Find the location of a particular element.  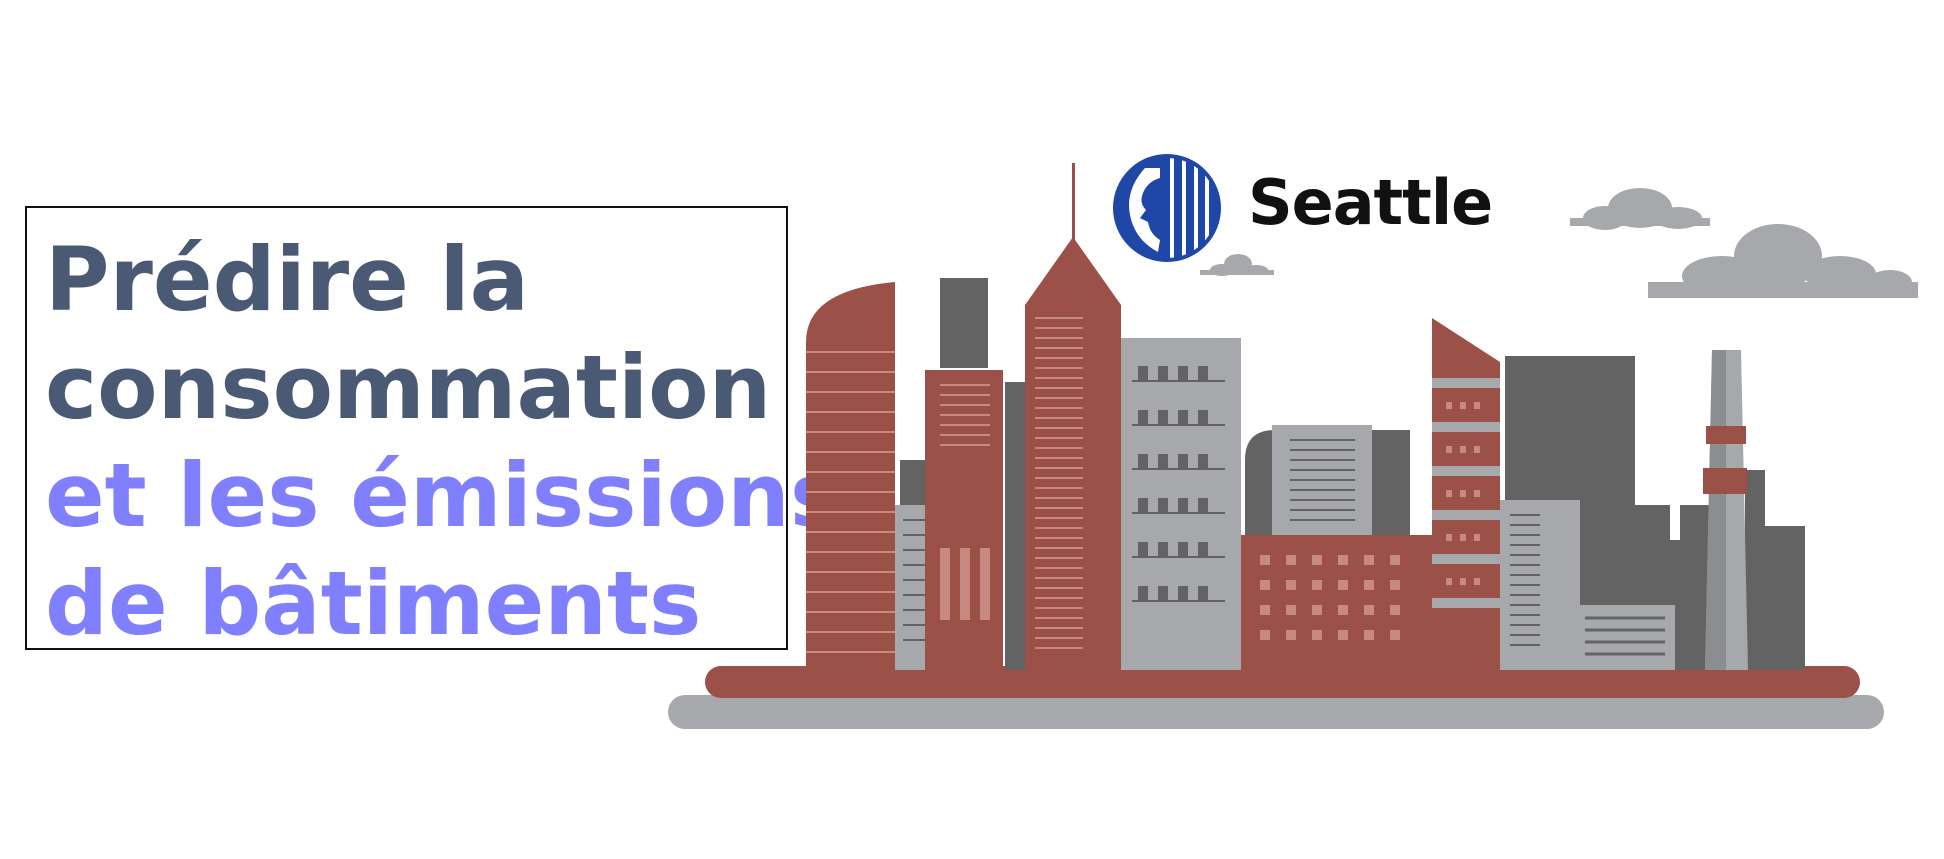

headline-line-2: consommation is located at coordinates (408, 387).